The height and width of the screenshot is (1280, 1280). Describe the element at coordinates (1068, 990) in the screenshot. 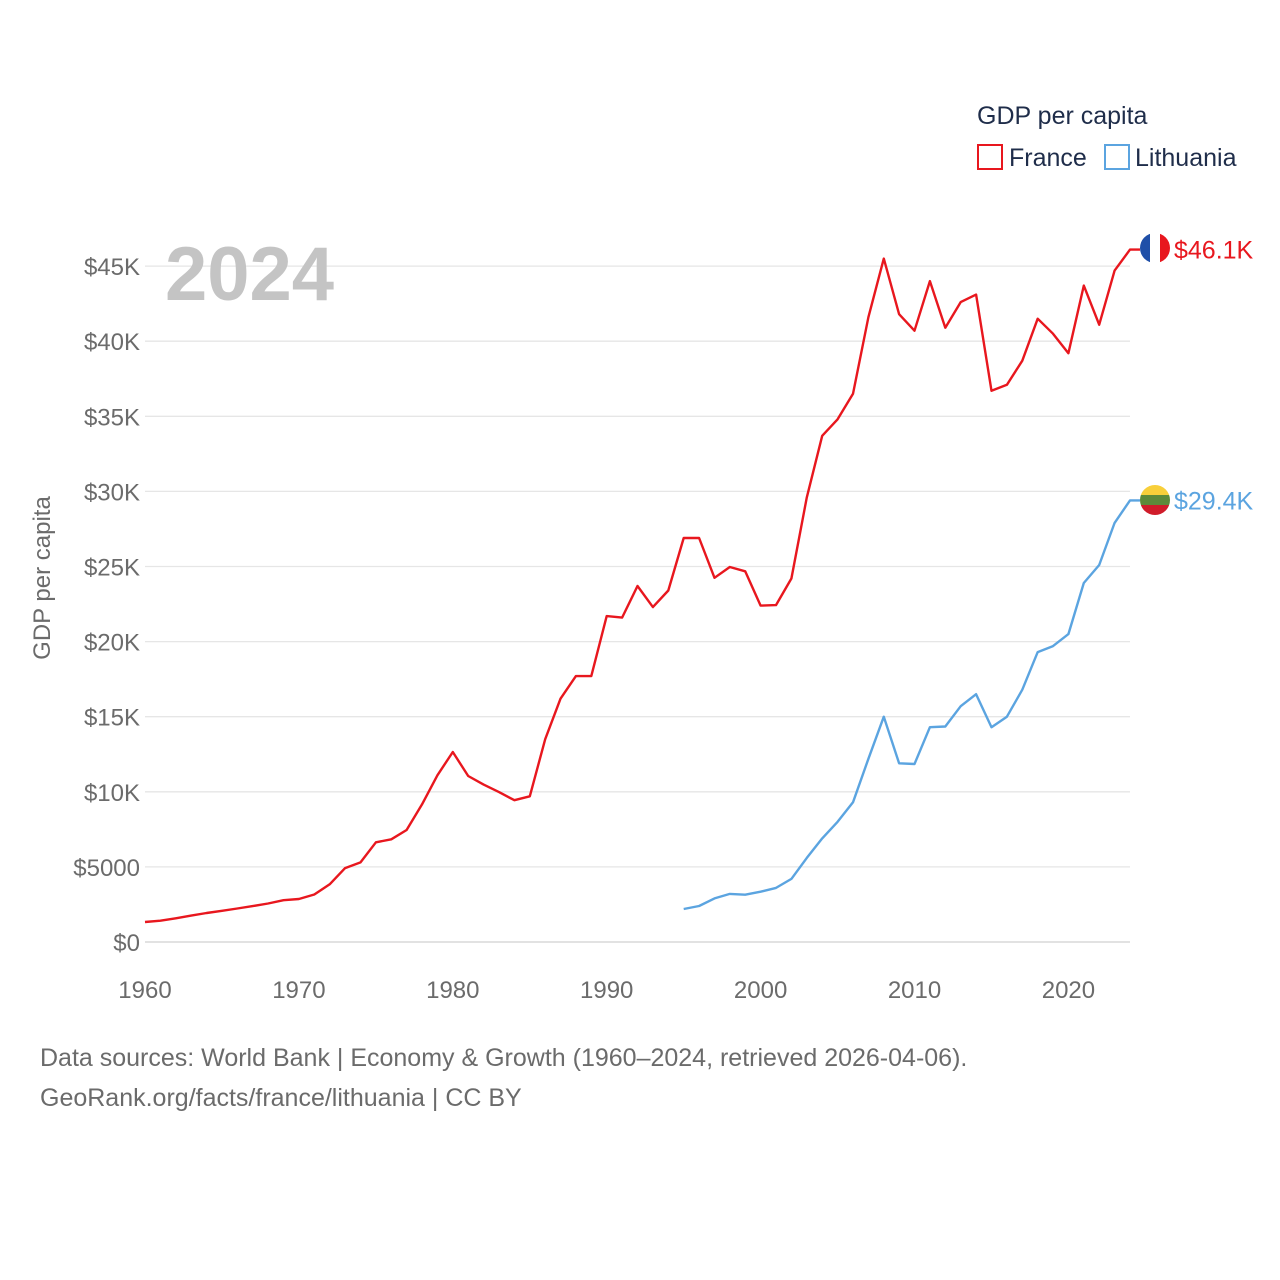

I see `x-tick-label: 2020` at that location.